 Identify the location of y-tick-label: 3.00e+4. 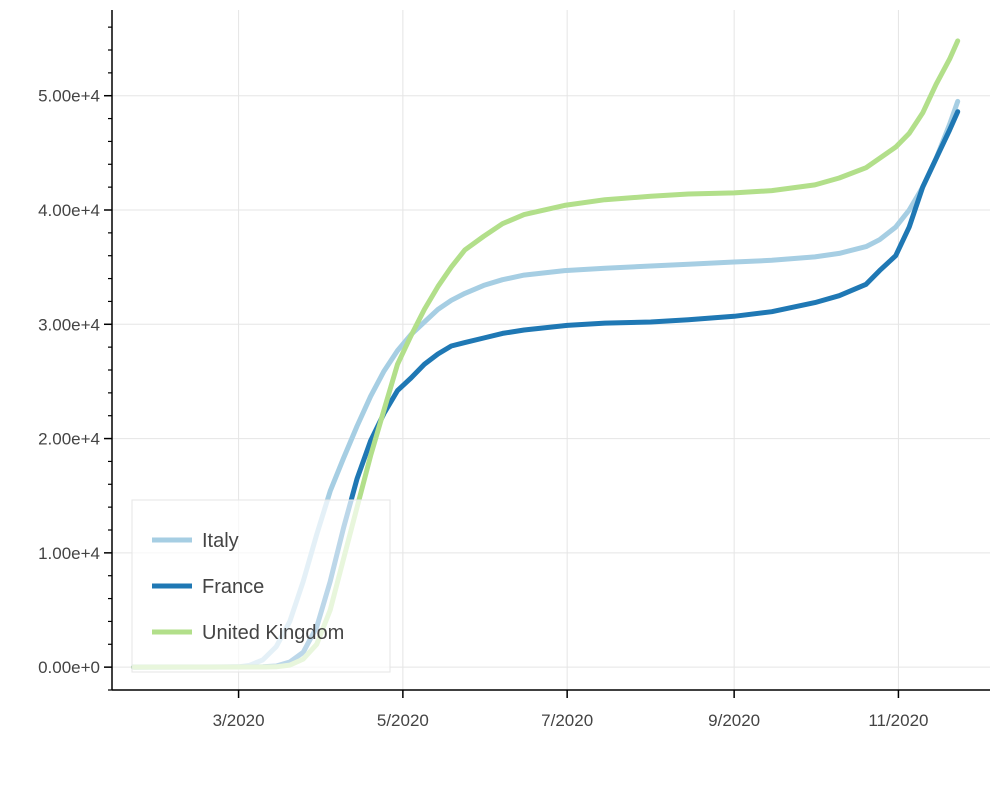
(69, 324).